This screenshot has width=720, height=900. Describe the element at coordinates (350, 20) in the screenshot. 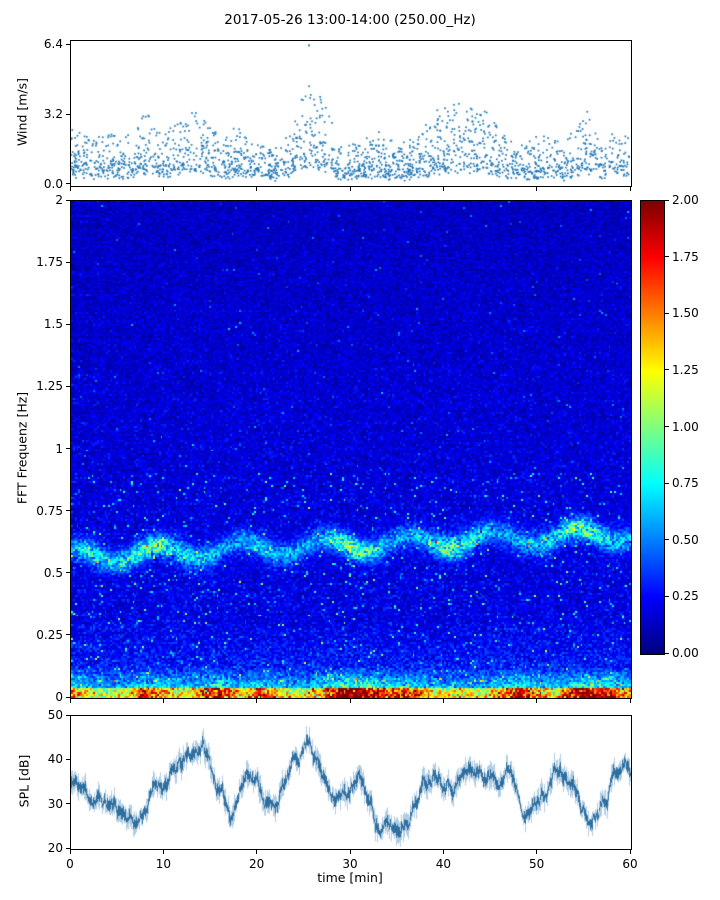

I see `figure-title: 2017-05-26 13:00-14:00 (250.00_Hz)` at that location.